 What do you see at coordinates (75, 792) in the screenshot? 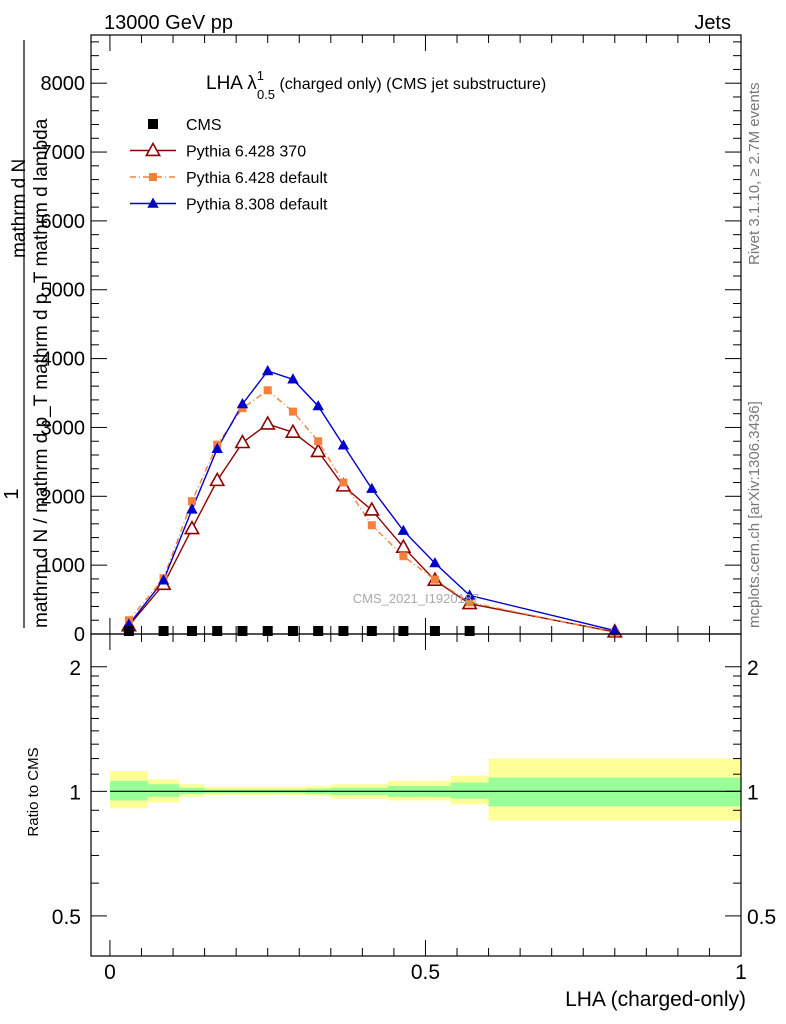
I see `ratio-y-tick-label-left: 1` at bounding box center [75, 792].